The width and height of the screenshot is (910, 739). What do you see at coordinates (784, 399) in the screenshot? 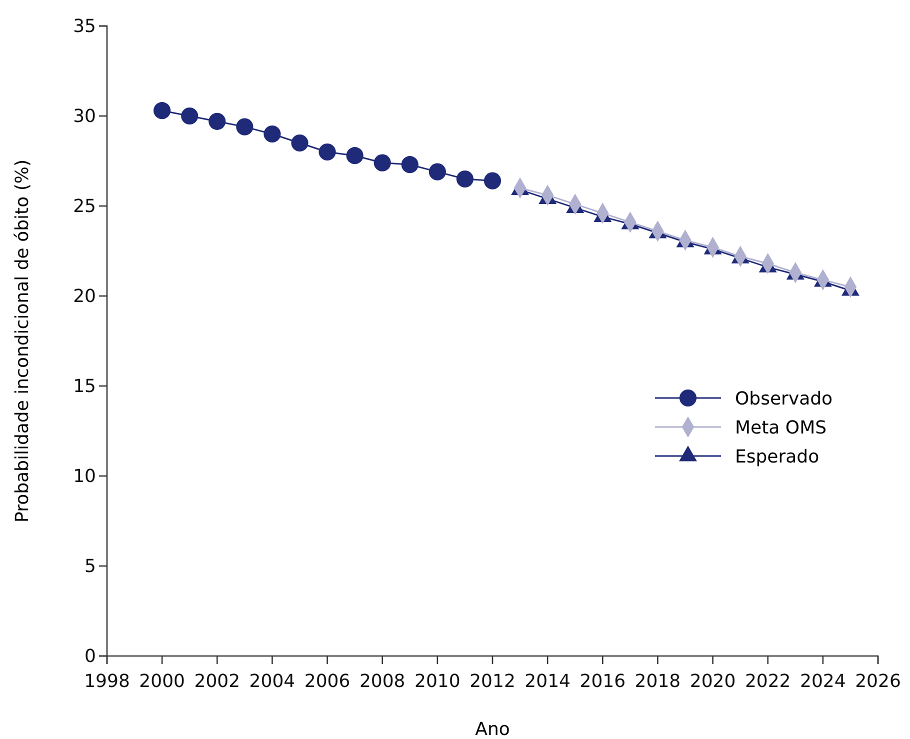
I see `legend-label: Observado` at bounding box center [784, 399].